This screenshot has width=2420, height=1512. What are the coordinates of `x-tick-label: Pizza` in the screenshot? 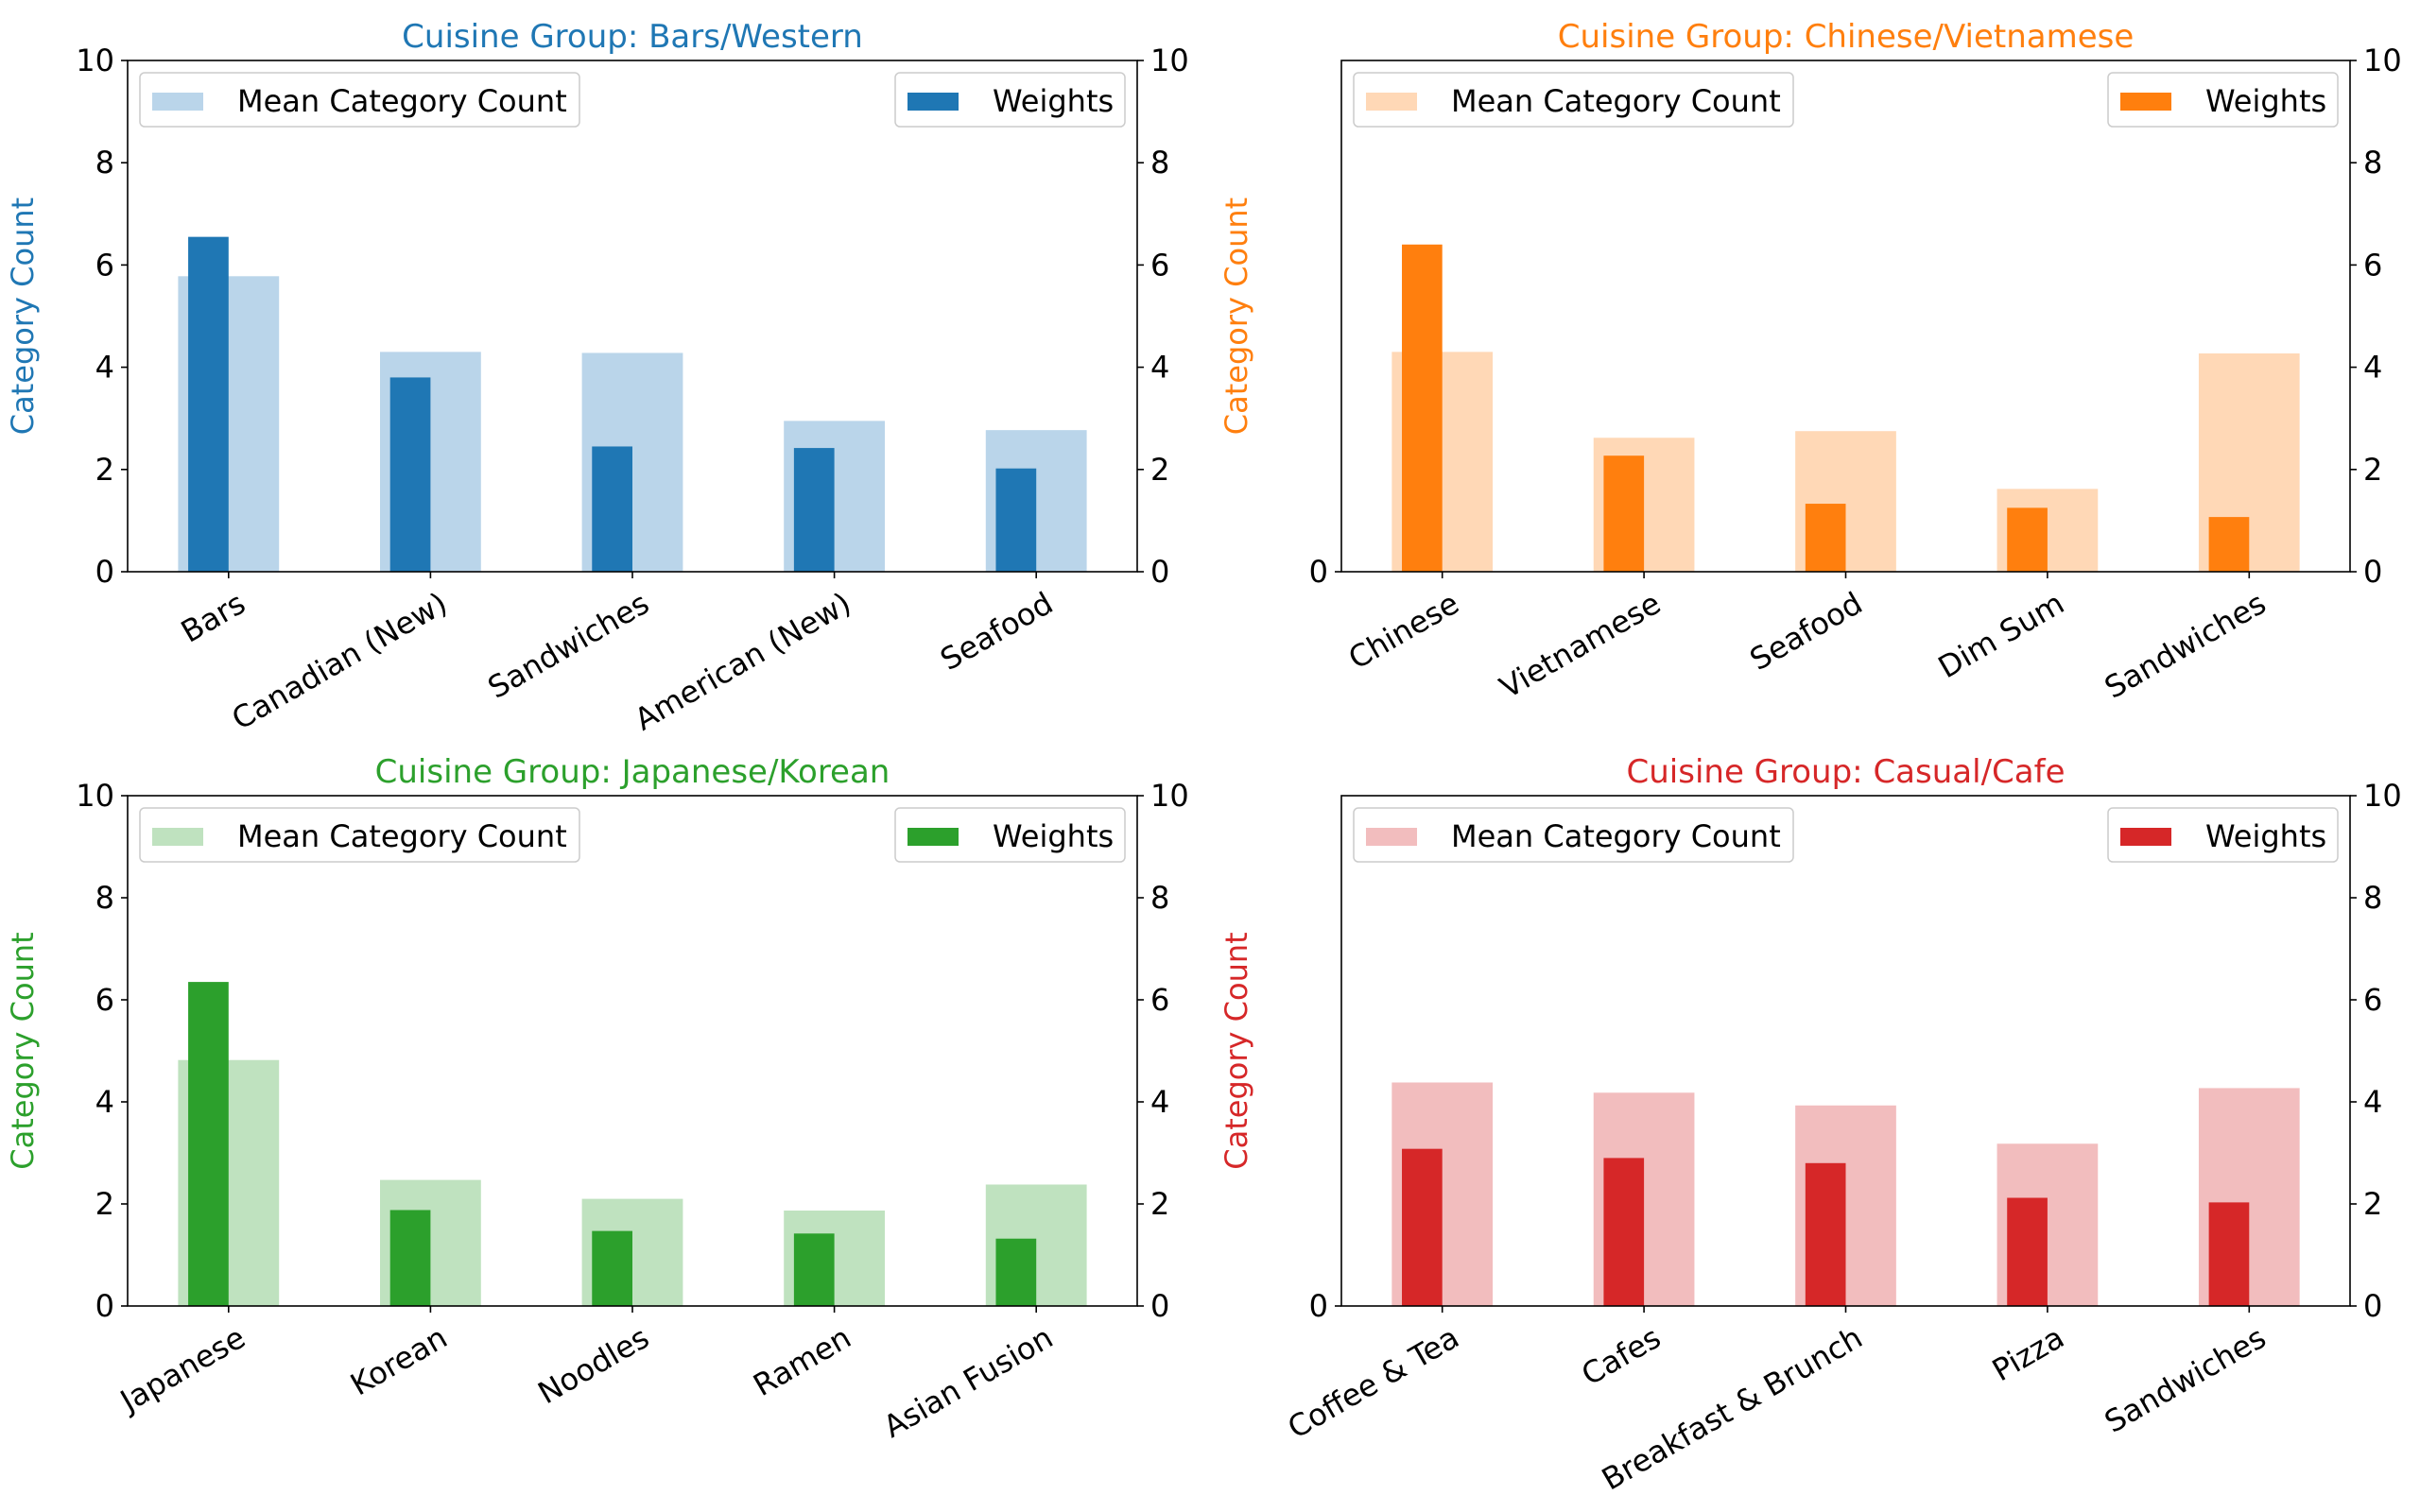 It's located at (2028, 1353).